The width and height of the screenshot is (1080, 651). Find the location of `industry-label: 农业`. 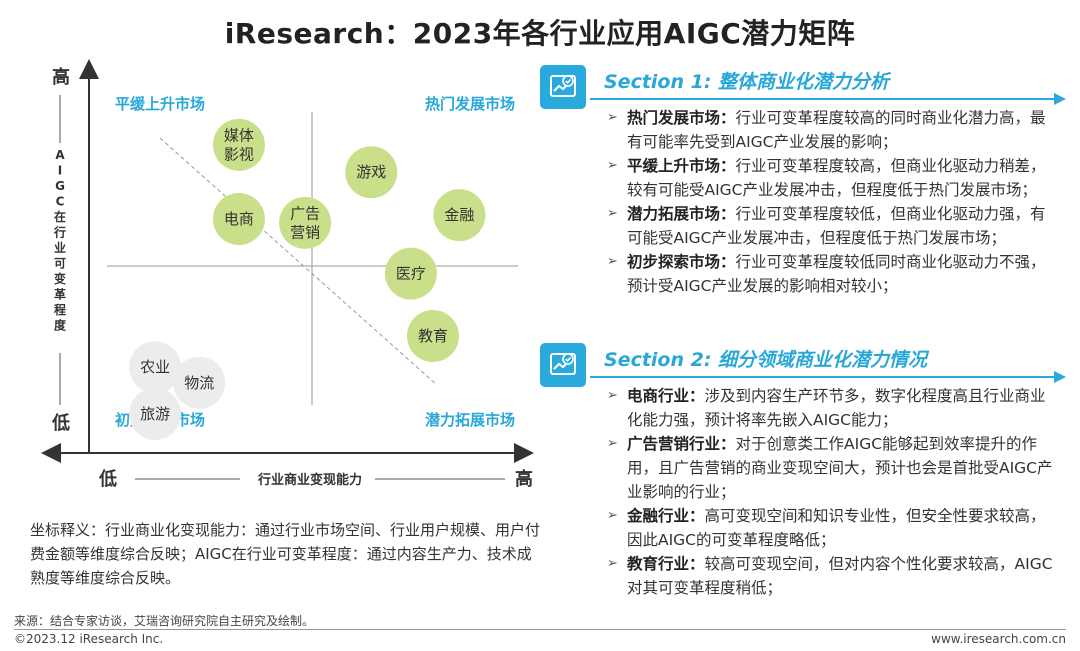

industry-label: 农业 is located at coordinates (155, 367).